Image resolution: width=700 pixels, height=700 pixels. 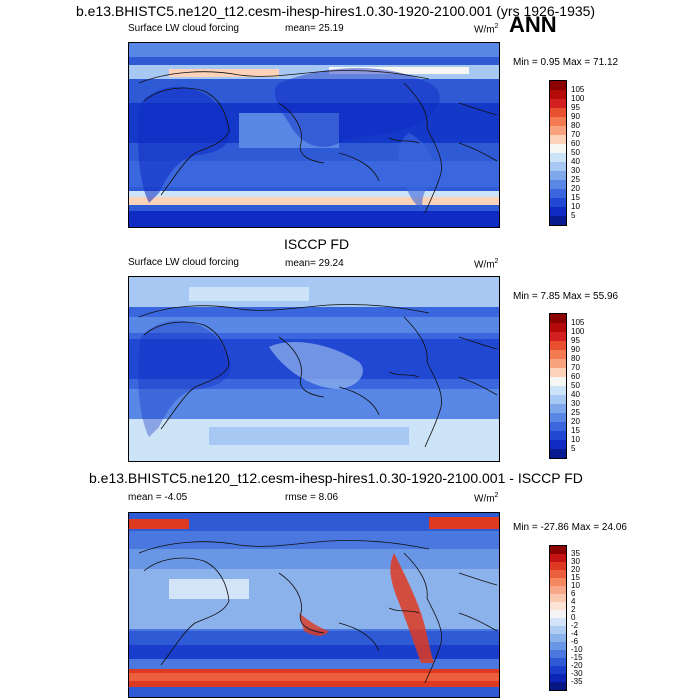 I want to click on season-label: ANN, so click(x=533, y=24).